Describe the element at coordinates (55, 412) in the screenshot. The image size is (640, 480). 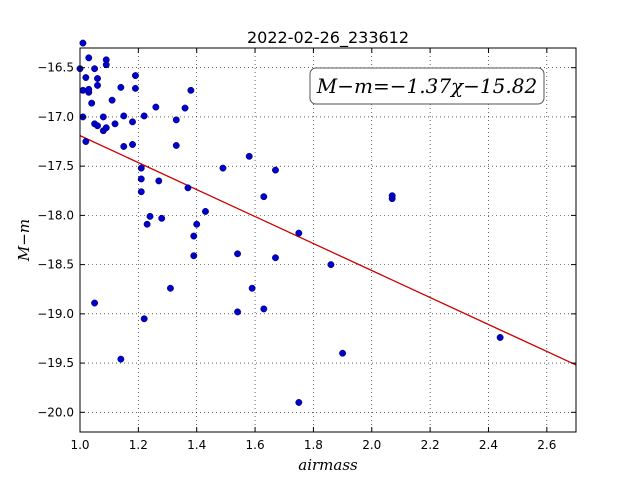
I see `y-tick-label: −20.0` at that location.